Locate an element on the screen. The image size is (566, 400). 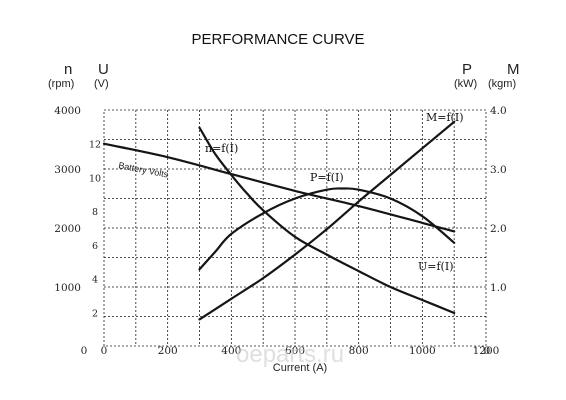
right-tick-label: 4.0 is located at coordinates (498, 111).